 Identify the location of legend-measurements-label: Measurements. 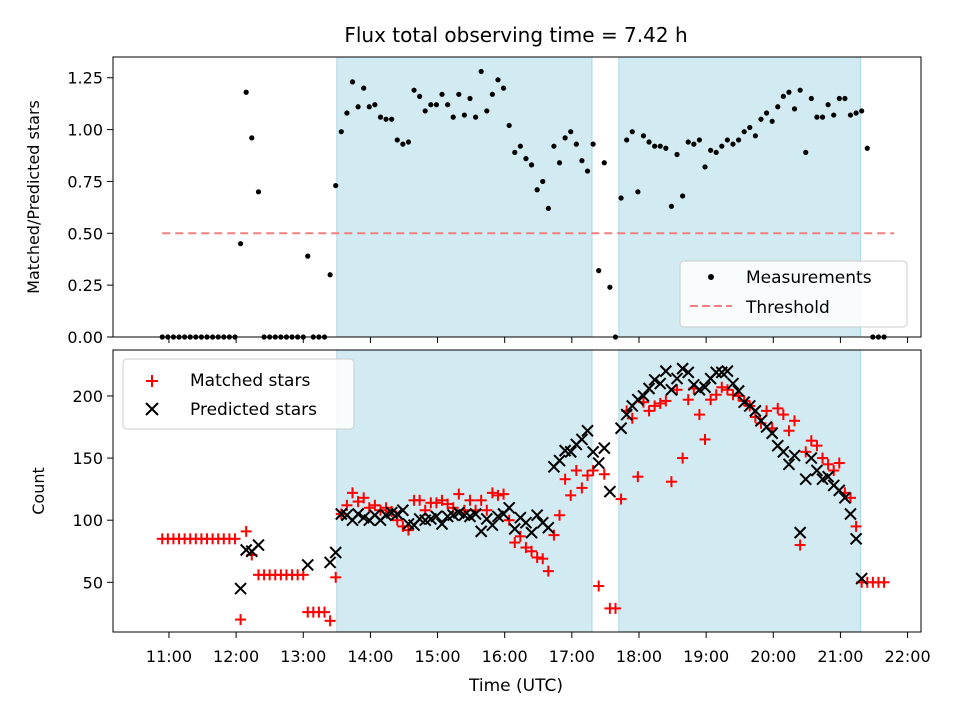
(809, 278).